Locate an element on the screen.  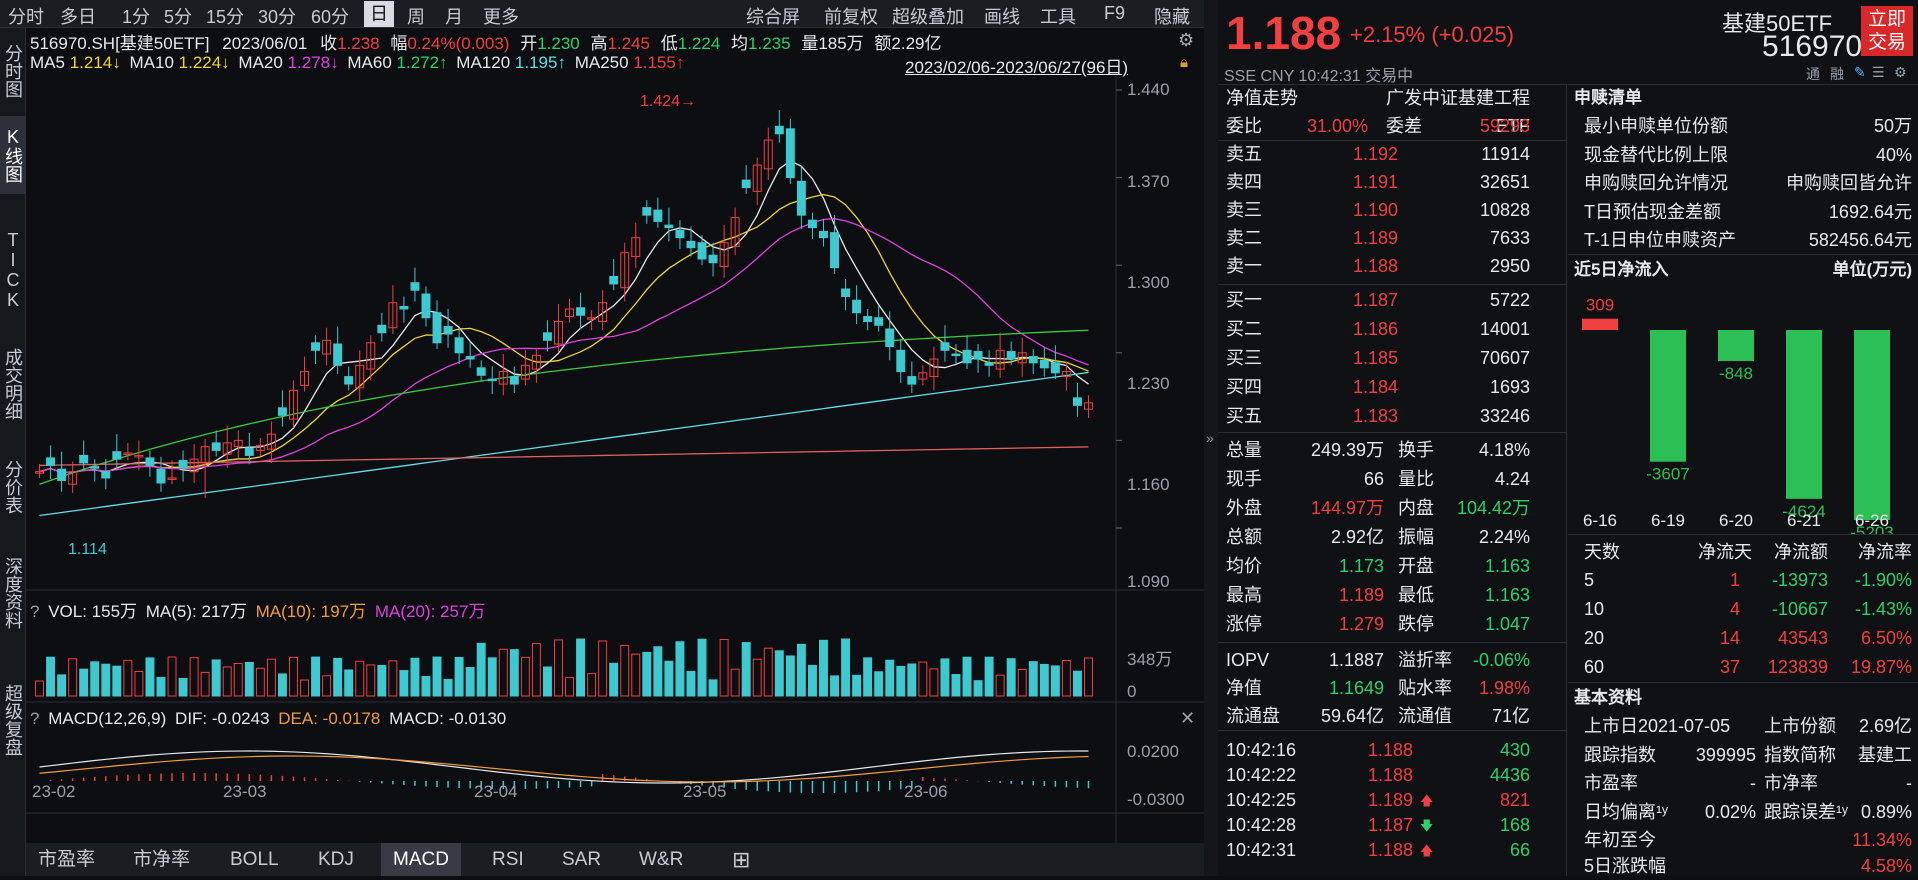
tab-wr: W&R is located at coordinates (661, 859).